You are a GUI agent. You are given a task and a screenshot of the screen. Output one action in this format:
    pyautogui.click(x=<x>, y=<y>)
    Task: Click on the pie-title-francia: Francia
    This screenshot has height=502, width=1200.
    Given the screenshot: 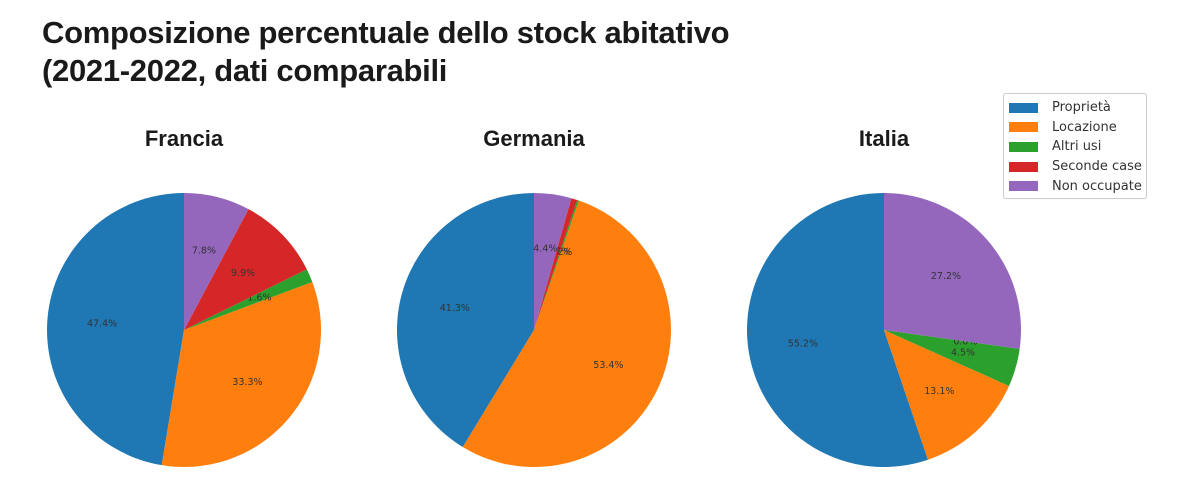 What is the action you would take?
    pyautogui.click(x=184, y=138)
    